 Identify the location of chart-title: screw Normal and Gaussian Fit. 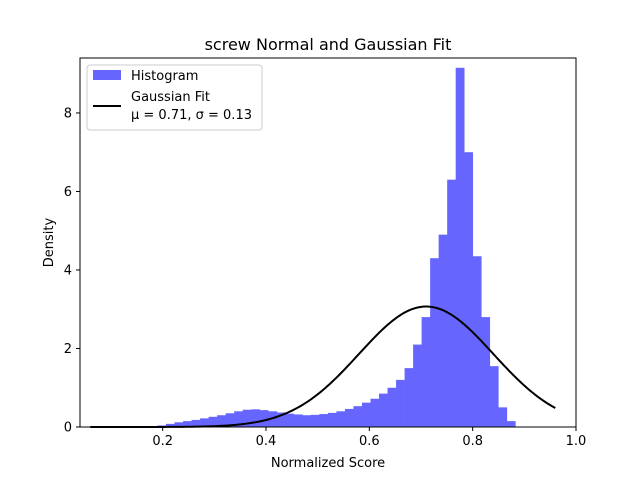
(328, 44).